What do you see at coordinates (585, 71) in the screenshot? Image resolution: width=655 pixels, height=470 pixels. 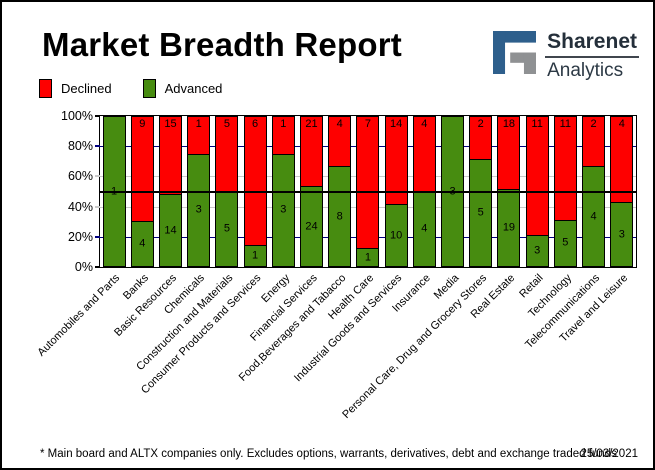 I see `logo-subtitle: Analytics` at bounding box center [585, 71].